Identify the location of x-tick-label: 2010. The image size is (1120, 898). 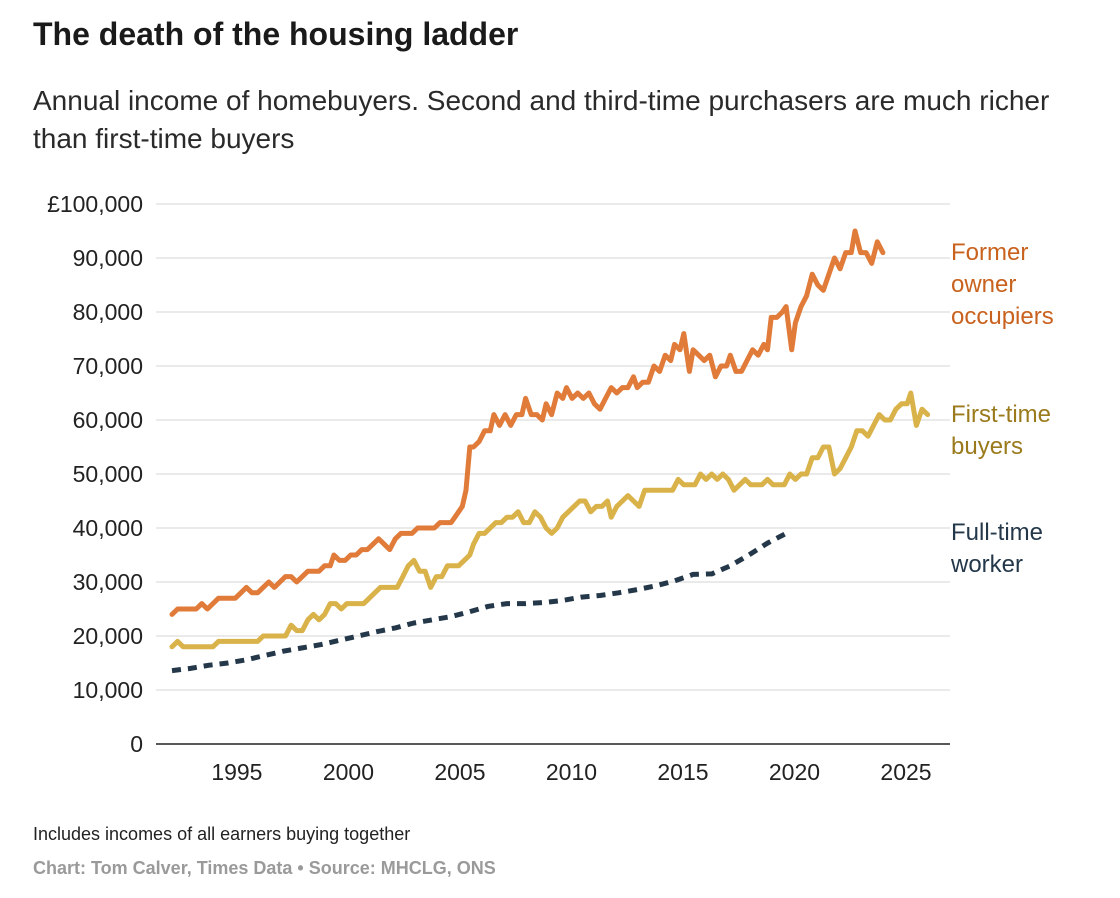
(571, 772).